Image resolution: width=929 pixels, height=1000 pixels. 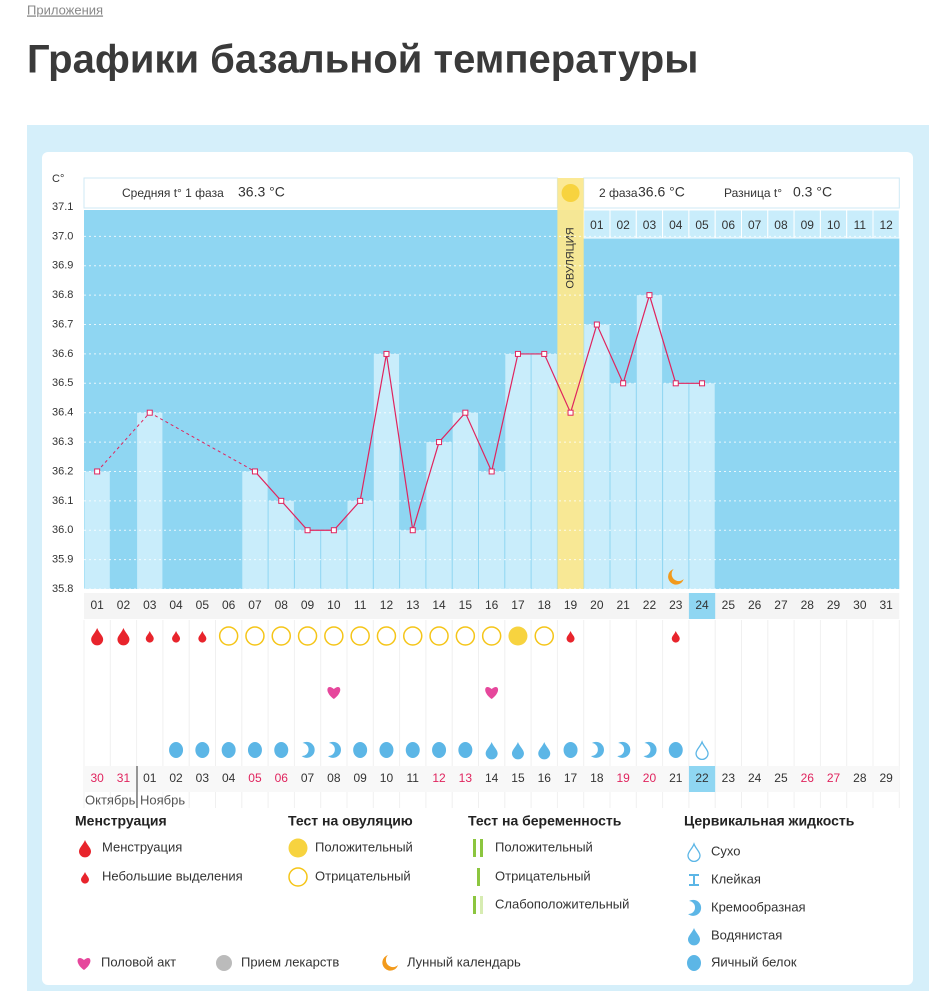 I want to click on legend-item: Отрицательный, so click(x=543, y=875).